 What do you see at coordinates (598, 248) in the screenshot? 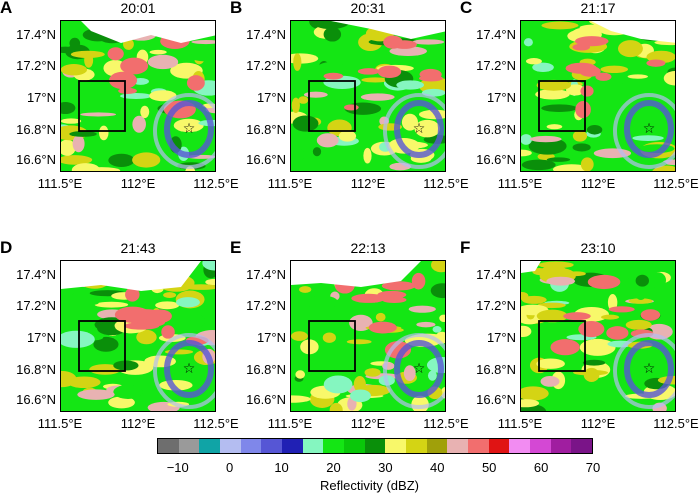
I see `panel-time: 23:10` at bounding box center [598, 248].